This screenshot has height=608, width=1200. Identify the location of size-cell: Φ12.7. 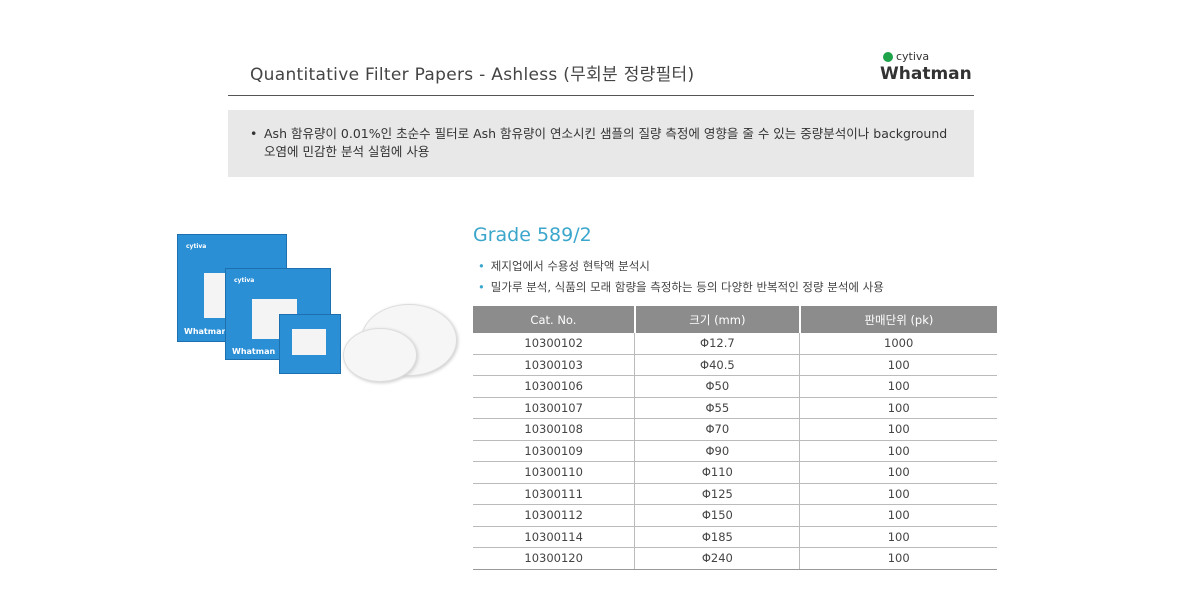
(717, 344).